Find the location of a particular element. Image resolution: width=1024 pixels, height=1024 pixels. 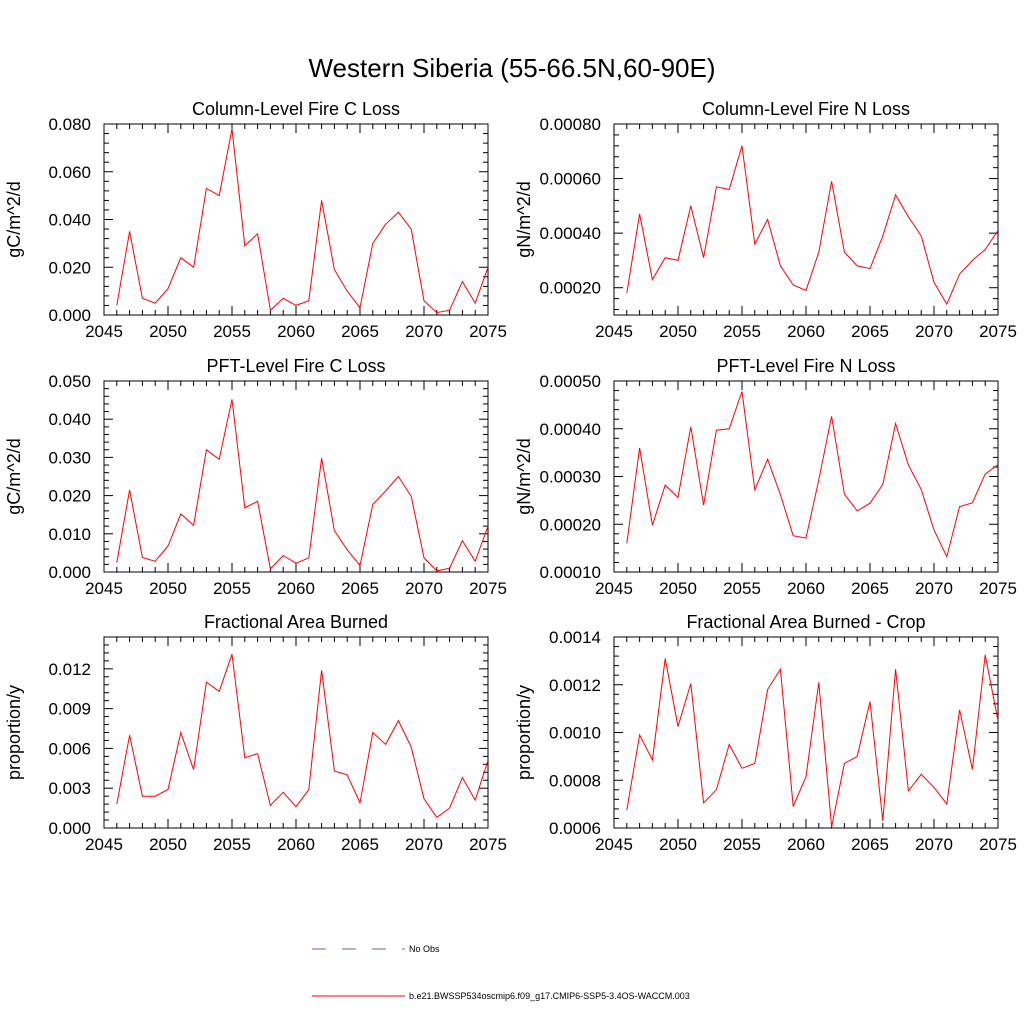

y-tick-label: 0.00030 is located at coordinates (570, 477).